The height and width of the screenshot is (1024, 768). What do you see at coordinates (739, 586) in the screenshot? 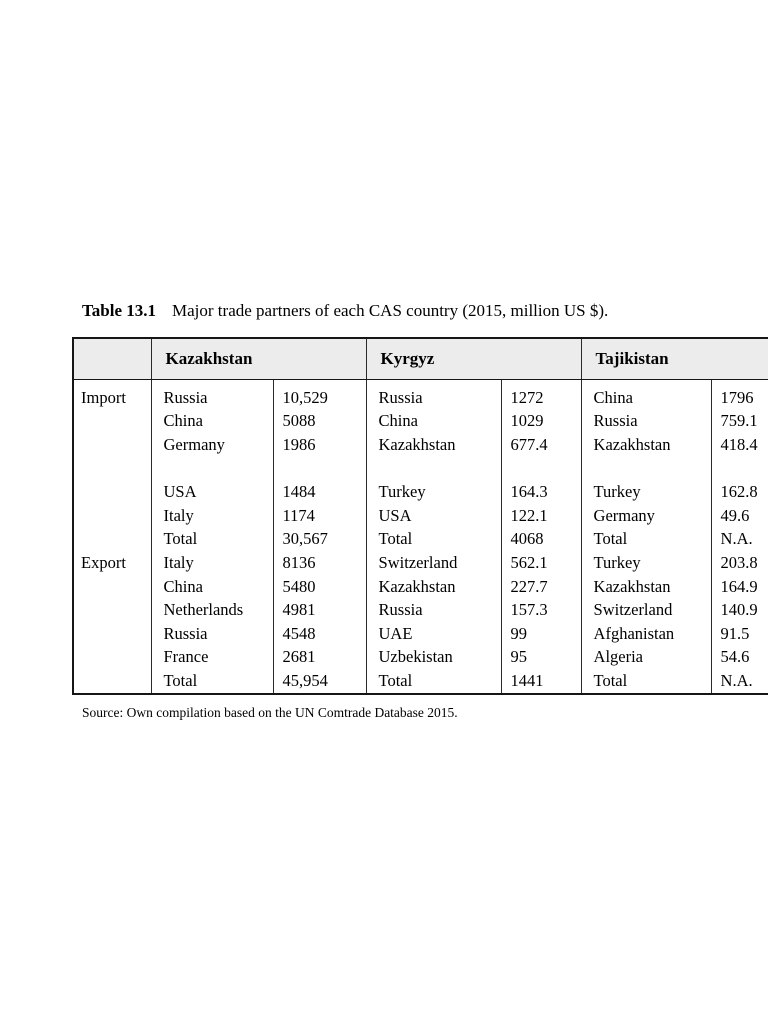
I see `trade-value-cell: 164.9` at bounding box center [739, 586].